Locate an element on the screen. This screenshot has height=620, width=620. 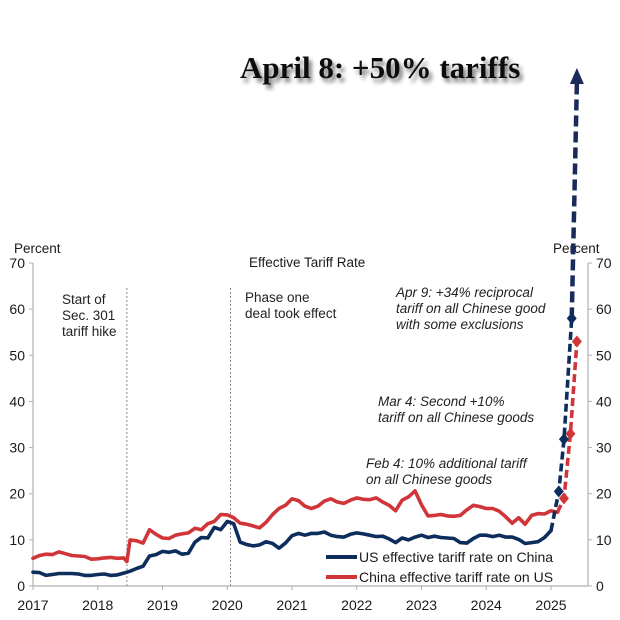
x-tick-label: 2023 is located at coordinates (421, 605).